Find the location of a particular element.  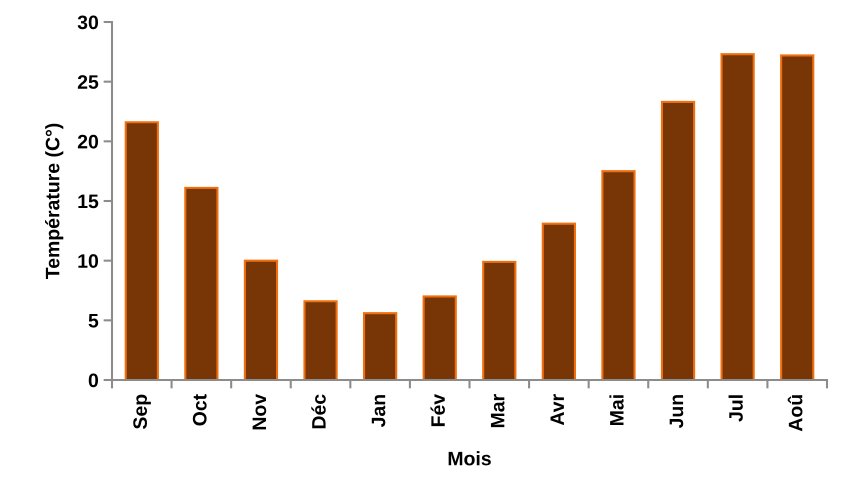

x-tick-label: Sep is located at coordinates (142, 411).